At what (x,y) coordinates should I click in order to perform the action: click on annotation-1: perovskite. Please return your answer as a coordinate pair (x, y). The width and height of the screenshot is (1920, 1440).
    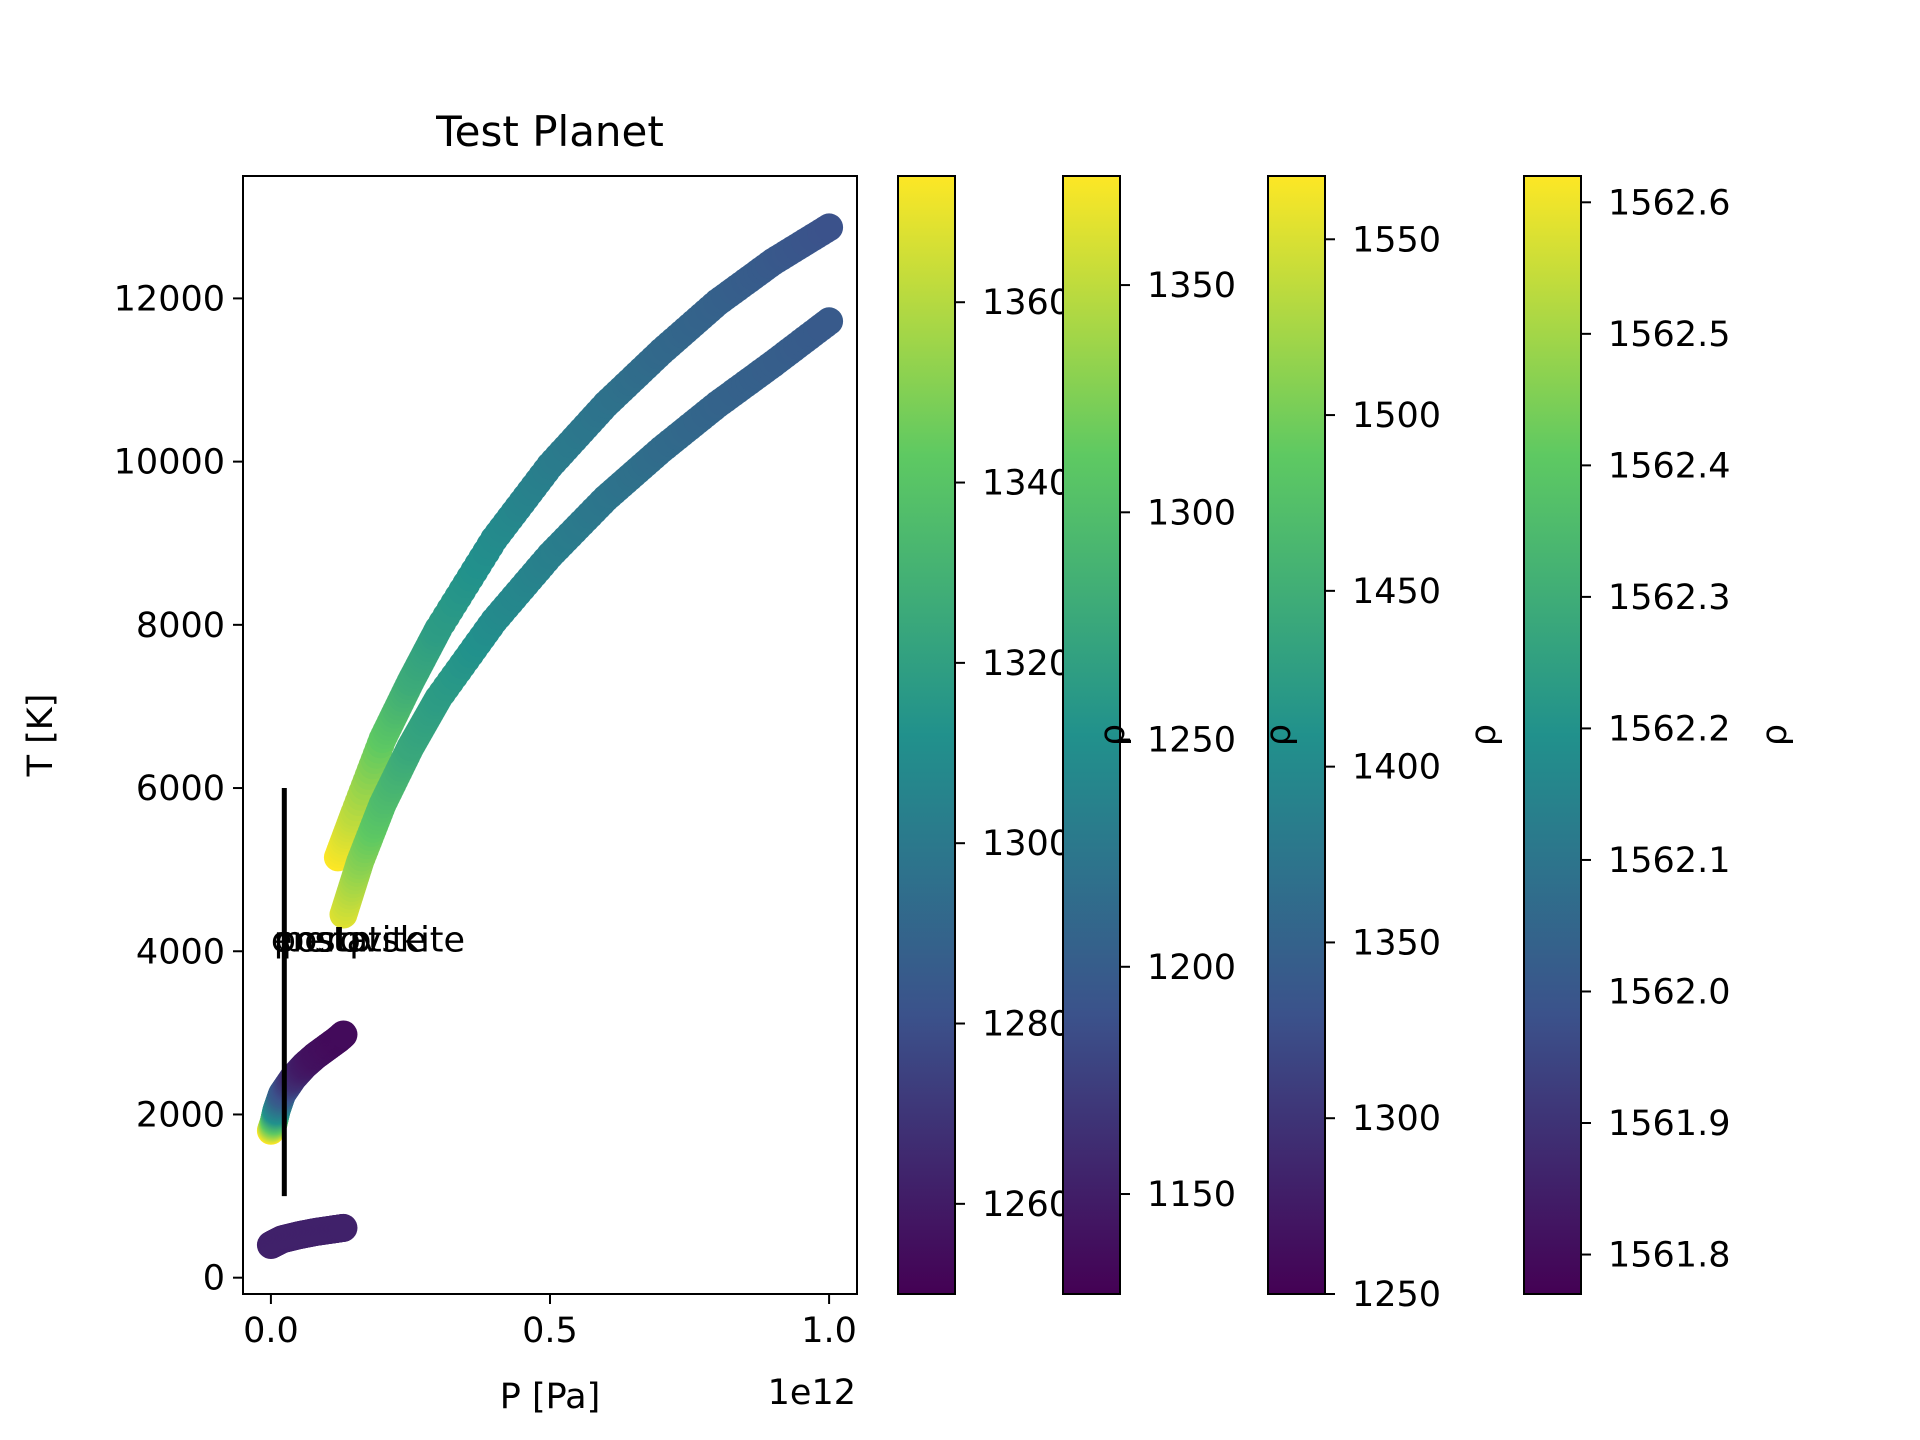
    Looking at the image, I should click on (373, 940).